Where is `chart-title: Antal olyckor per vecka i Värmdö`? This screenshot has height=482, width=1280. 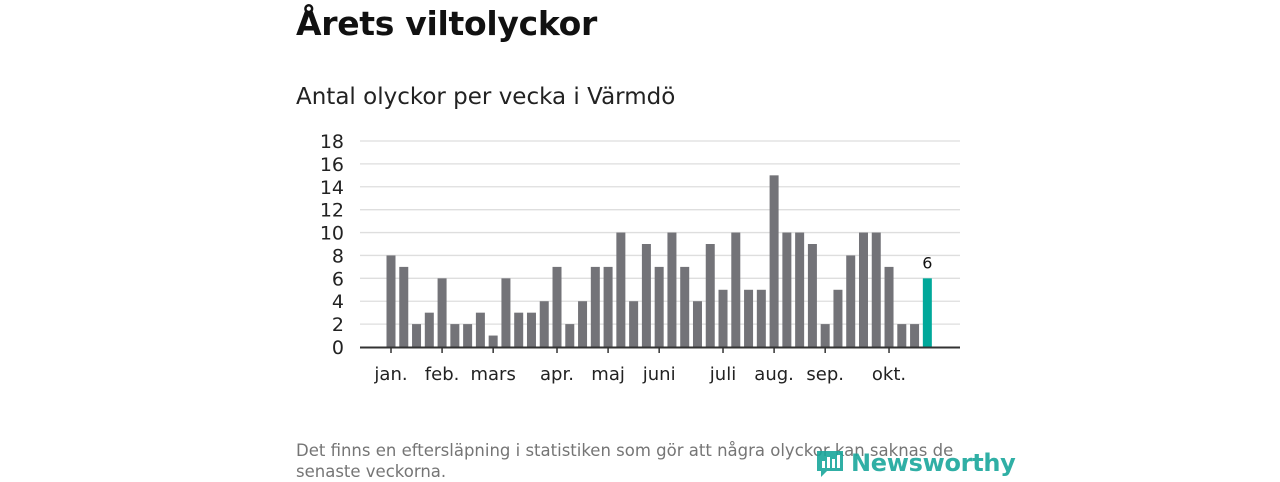 chart-title: Antal olyckor per vecka i Värmdö is located at coordinates (486, 97).